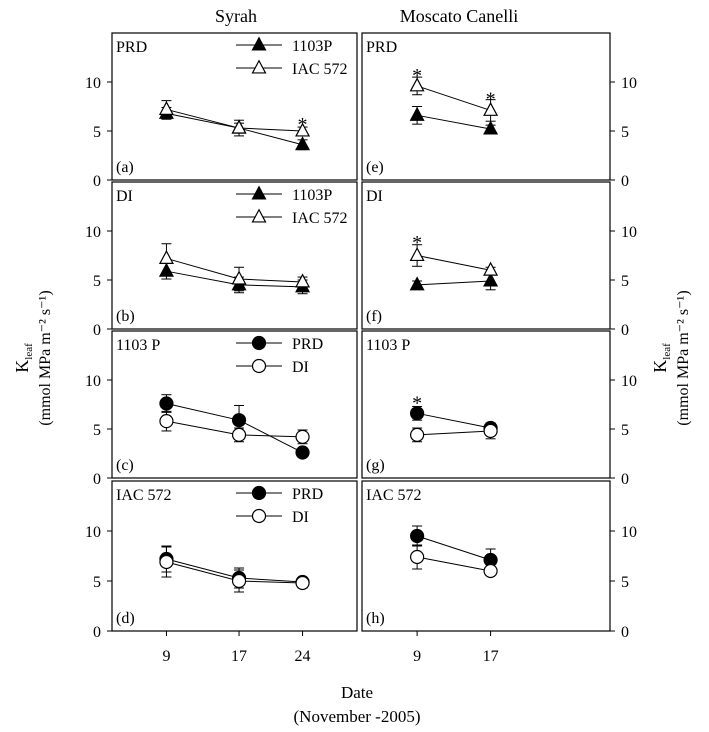 This screenshot has width=709, height=732. I want to click on panel-d: 0 5 10 9 17 24 IAC 572 (d) PRD DI, so click(221, 572).